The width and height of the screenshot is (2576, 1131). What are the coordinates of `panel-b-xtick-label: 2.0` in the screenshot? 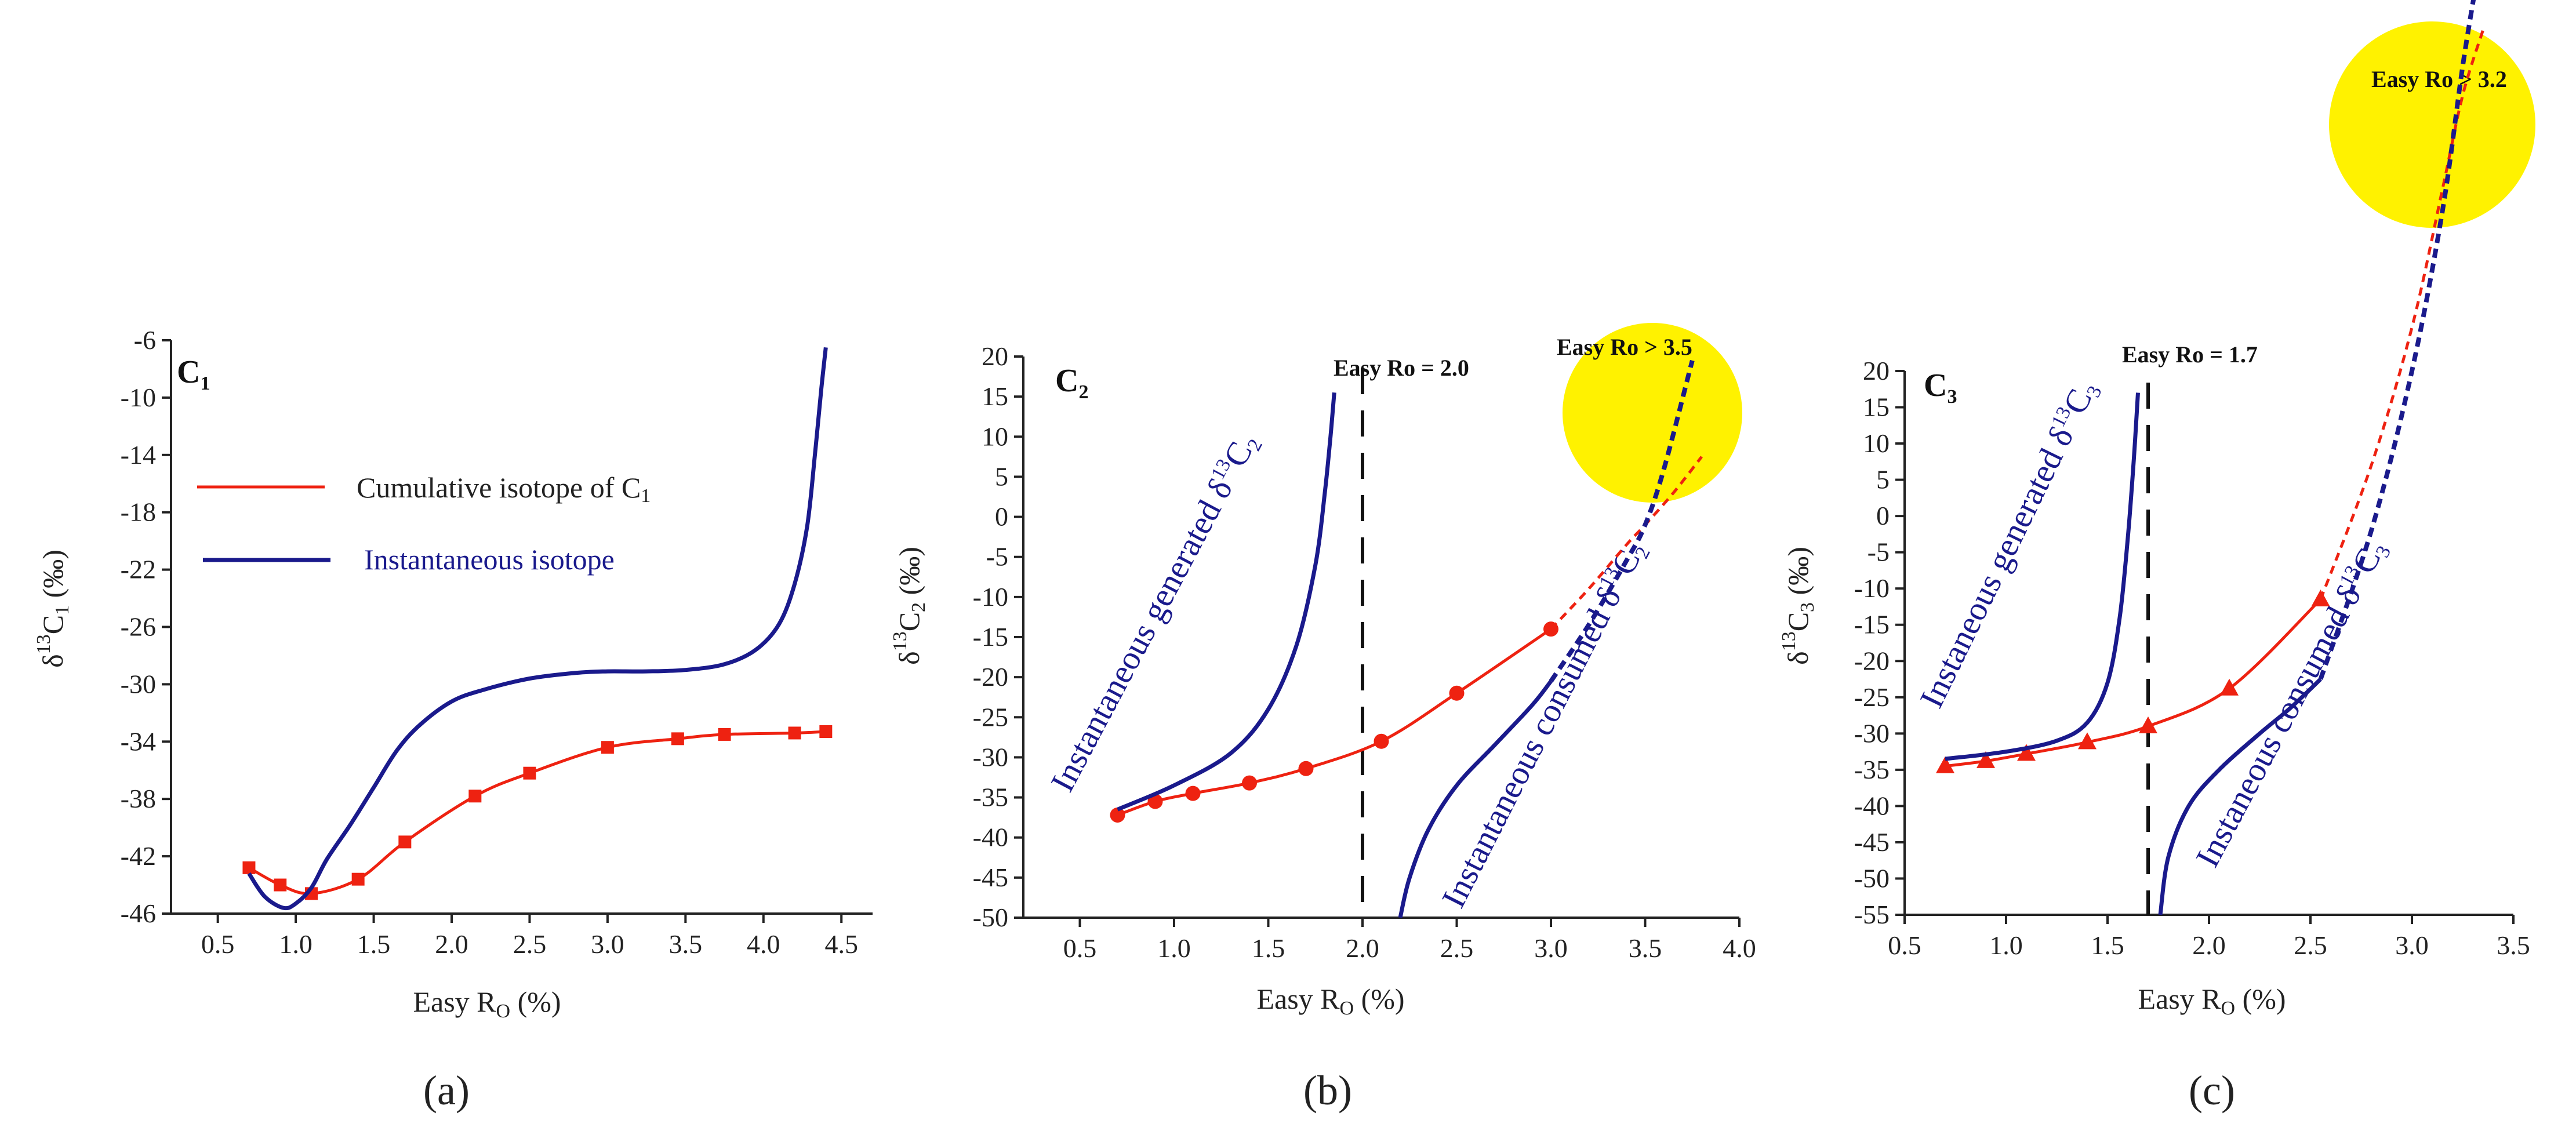 It's located at (1362, 948).